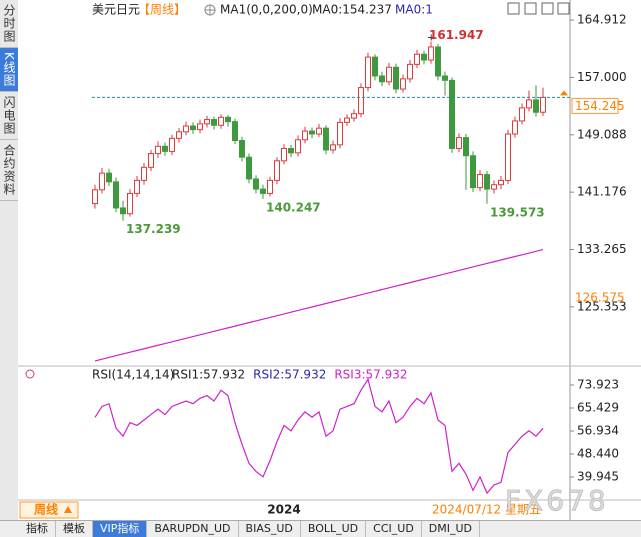  I want to click on y-tick-label: 39.945, so click(598, 476).